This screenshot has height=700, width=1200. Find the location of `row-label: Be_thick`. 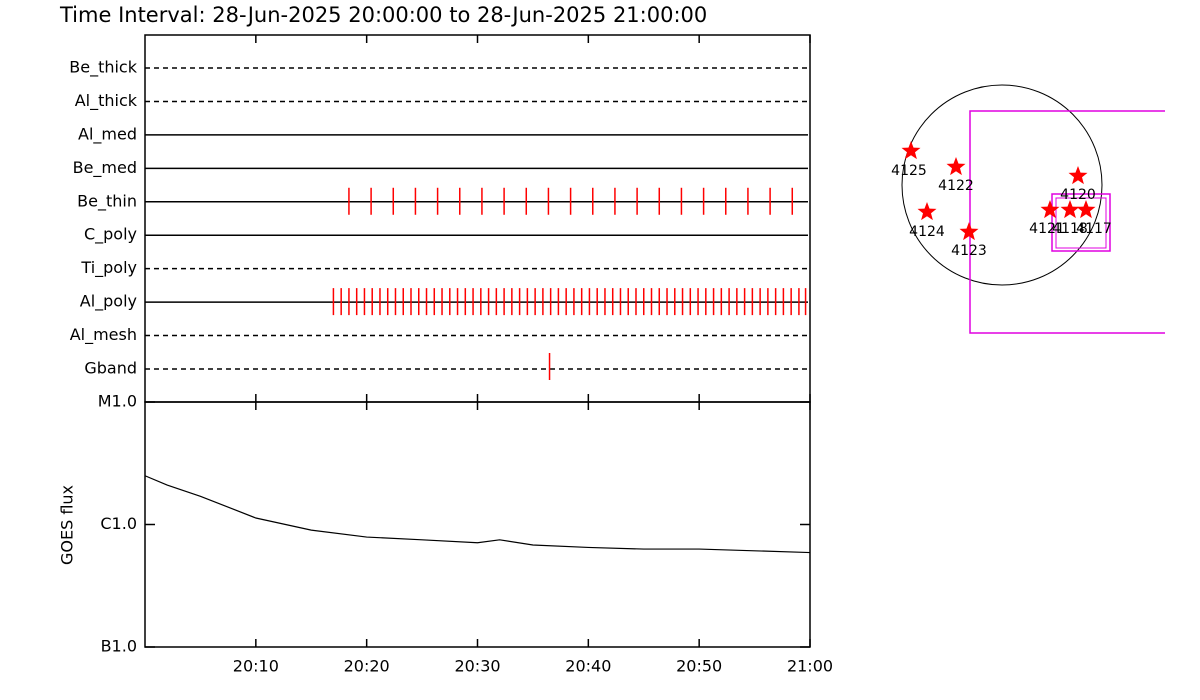

row-label: Be_thick is located at coordinates (103, 68).